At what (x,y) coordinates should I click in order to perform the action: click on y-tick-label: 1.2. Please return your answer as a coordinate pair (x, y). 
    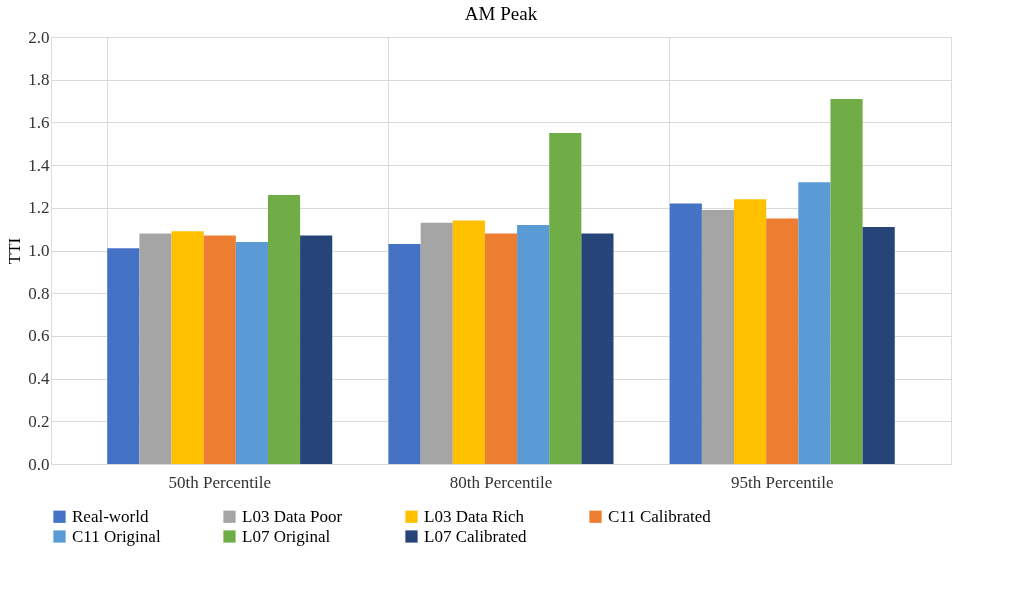
    Looking at the image, I should click on (39, 208).